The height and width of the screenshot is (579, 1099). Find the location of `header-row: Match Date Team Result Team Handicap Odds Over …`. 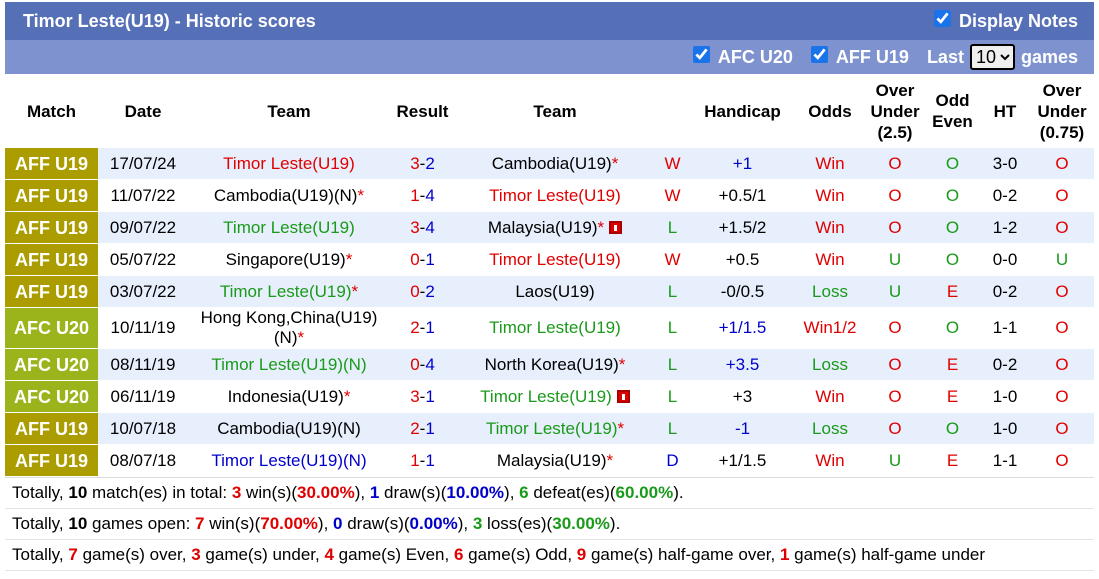

header-row: Match Date Team Result Team Handicap Odds Over … is located at coordinates (549, 111).